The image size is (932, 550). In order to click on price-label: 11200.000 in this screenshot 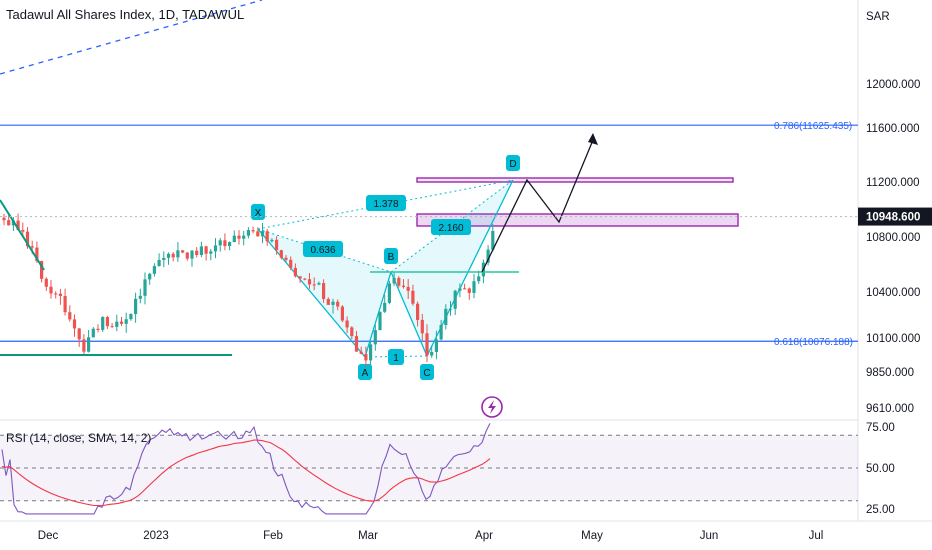, I will do `click(893, 183)`.